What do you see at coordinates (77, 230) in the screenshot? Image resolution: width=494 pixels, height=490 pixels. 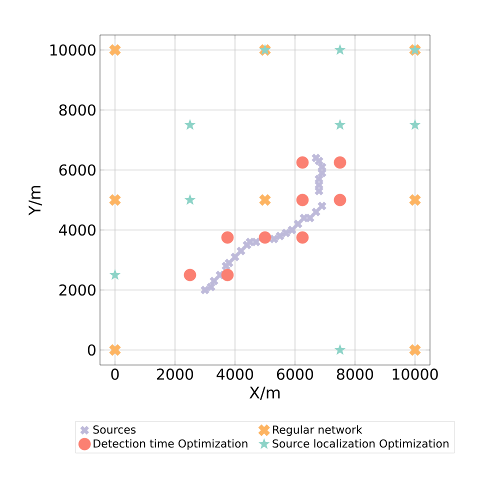 I see `y-tick-label: 4000` at bounding box center [77, 230].